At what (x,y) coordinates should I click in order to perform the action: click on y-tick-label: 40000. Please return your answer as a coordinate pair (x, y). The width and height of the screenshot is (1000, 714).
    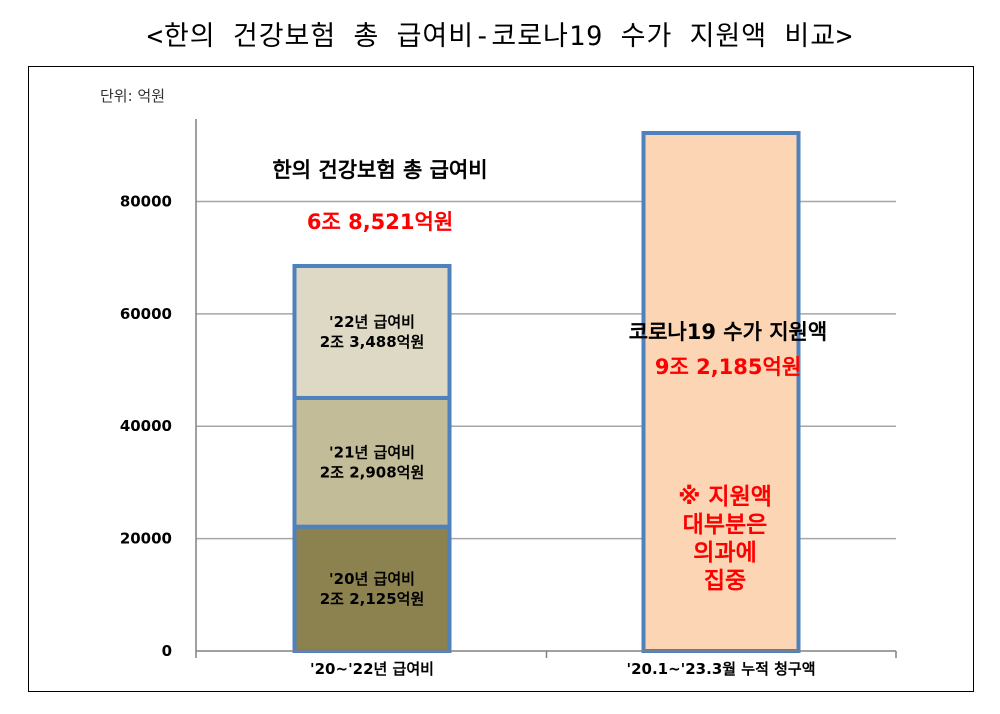
    Looking at the image, I should click on (146, 426).